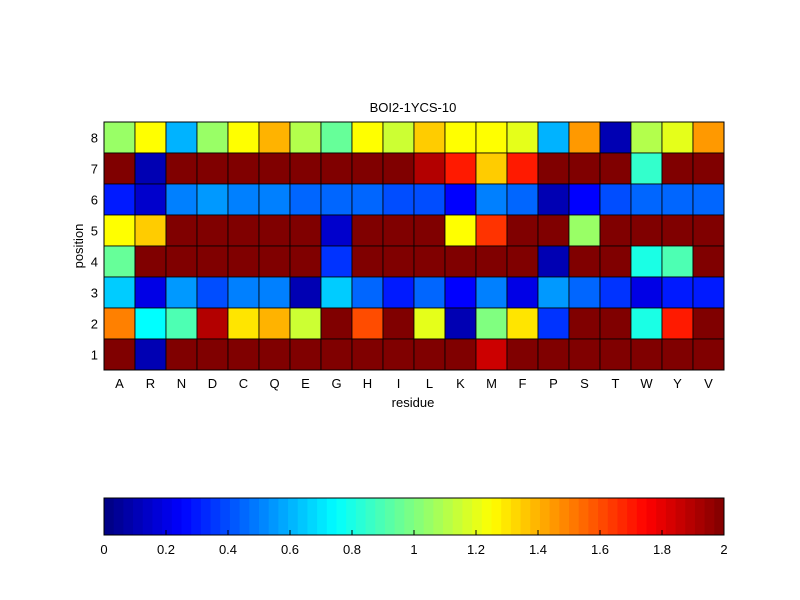  What do you see at coordinates (336, 199) in the screenshot?
I see `heatmap-cell-pos6-G` at bounding box center [336, 199].